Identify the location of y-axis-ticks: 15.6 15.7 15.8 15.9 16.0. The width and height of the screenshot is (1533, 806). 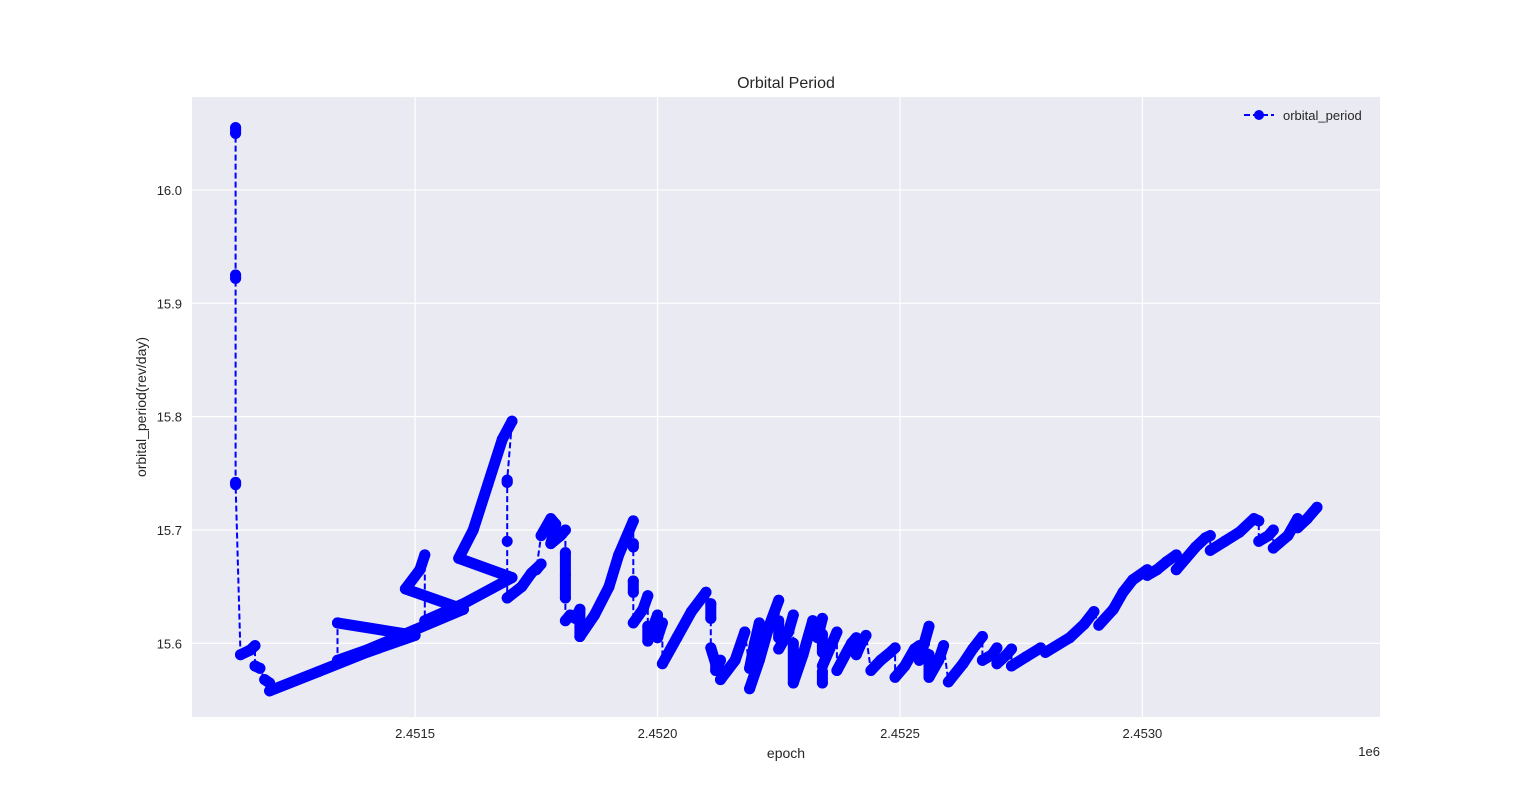
(169, 417).